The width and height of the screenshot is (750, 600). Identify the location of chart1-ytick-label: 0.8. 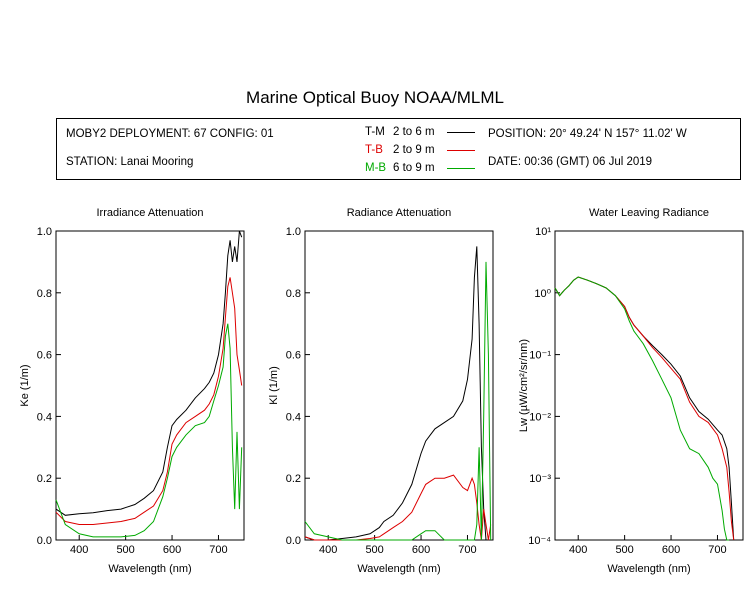
(44, 294).